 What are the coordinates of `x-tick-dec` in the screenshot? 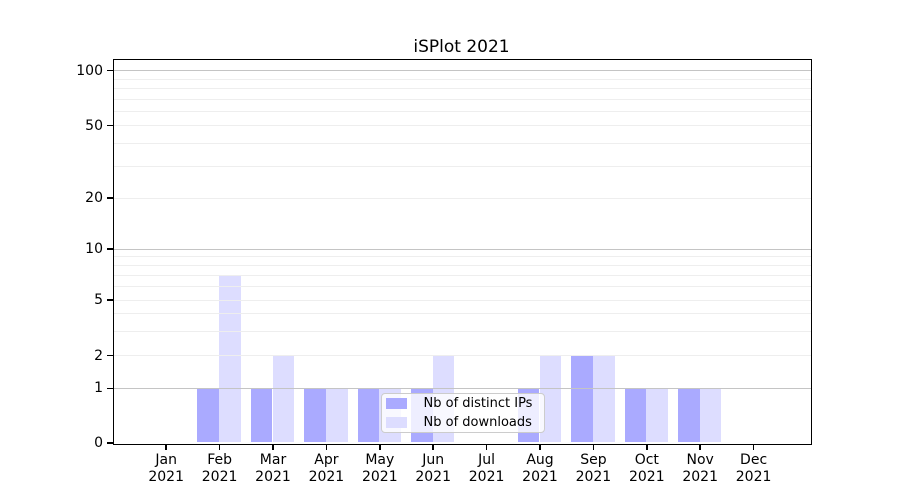 It's located at (753, 447).